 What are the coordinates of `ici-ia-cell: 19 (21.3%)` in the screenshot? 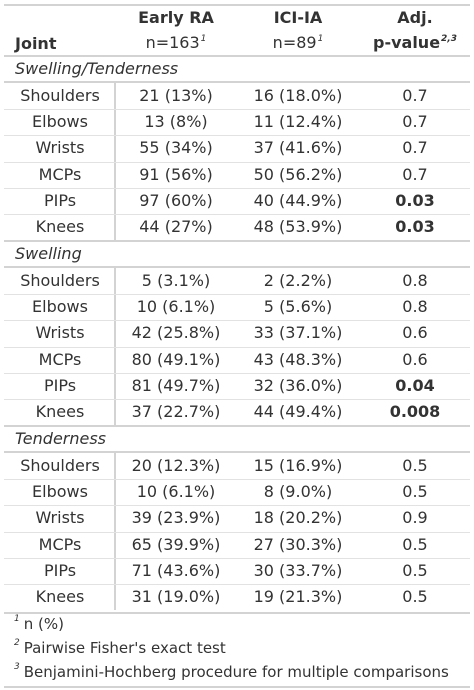 It's located at (298, 596).